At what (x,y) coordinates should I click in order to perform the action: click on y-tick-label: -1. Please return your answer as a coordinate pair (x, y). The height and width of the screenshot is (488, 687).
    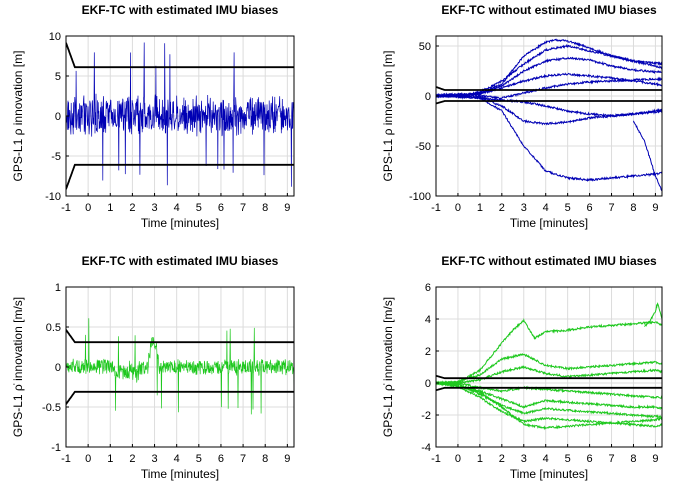
    Looking at the image, I should click on (56, 448).